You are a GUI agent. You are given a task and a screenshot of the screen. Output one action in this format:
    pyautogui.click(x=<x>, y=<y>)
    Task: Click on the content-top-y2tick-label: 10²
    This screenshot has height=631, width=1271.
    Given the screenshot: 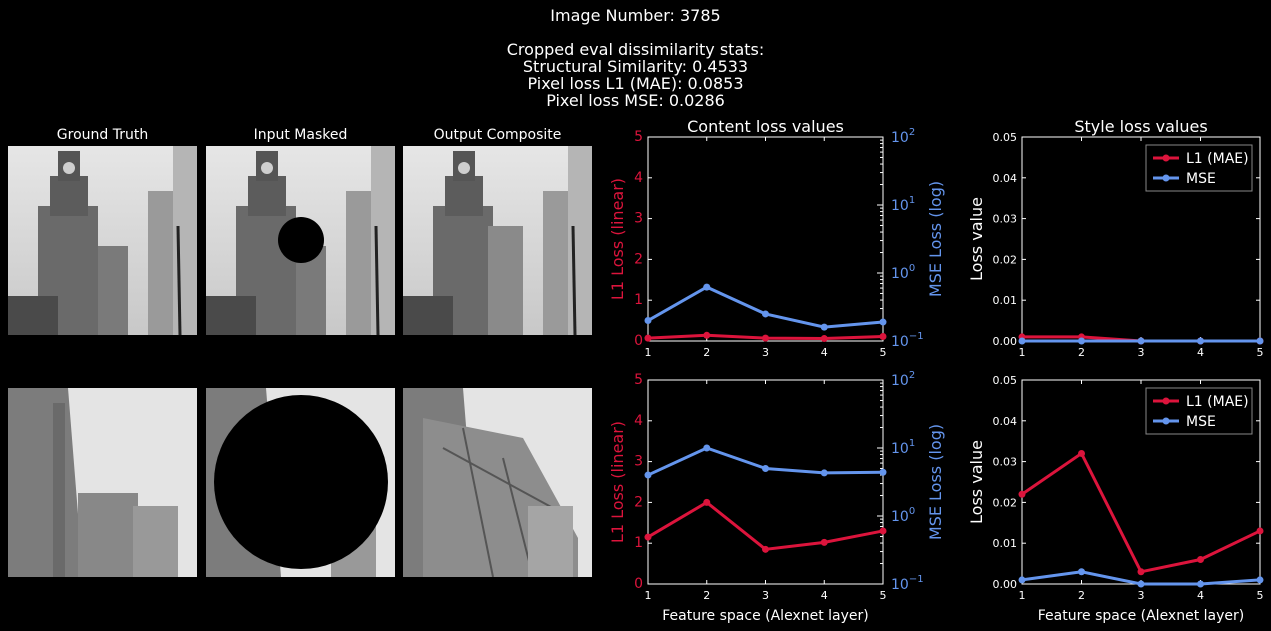 What is the action you would take?
    pyautogui.click(x=903, y=136)
    